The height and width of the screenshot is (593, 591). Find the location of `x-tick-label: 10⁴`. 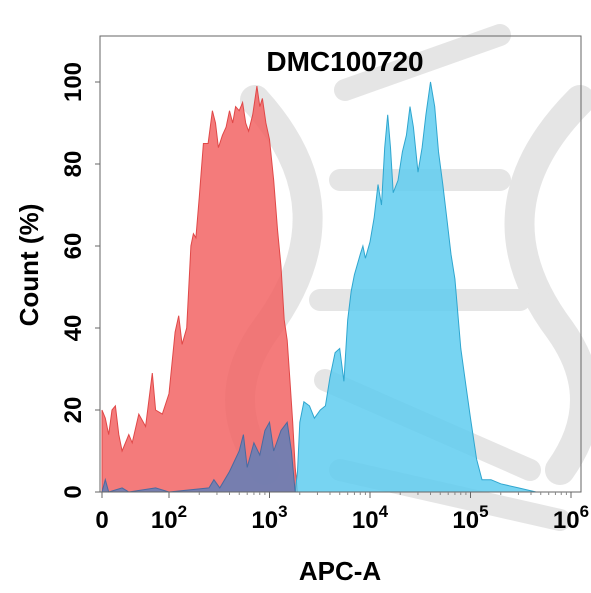

x-tick-label: 10⁴ is located at coordinates (370, 518).